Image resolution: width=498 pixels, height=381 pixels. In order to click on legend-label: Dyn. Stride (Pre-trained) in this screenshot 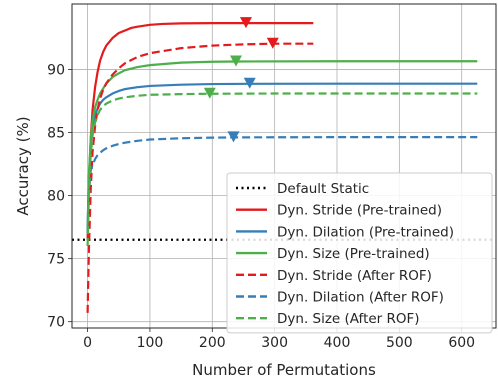, I will do `click(359, 211)`.